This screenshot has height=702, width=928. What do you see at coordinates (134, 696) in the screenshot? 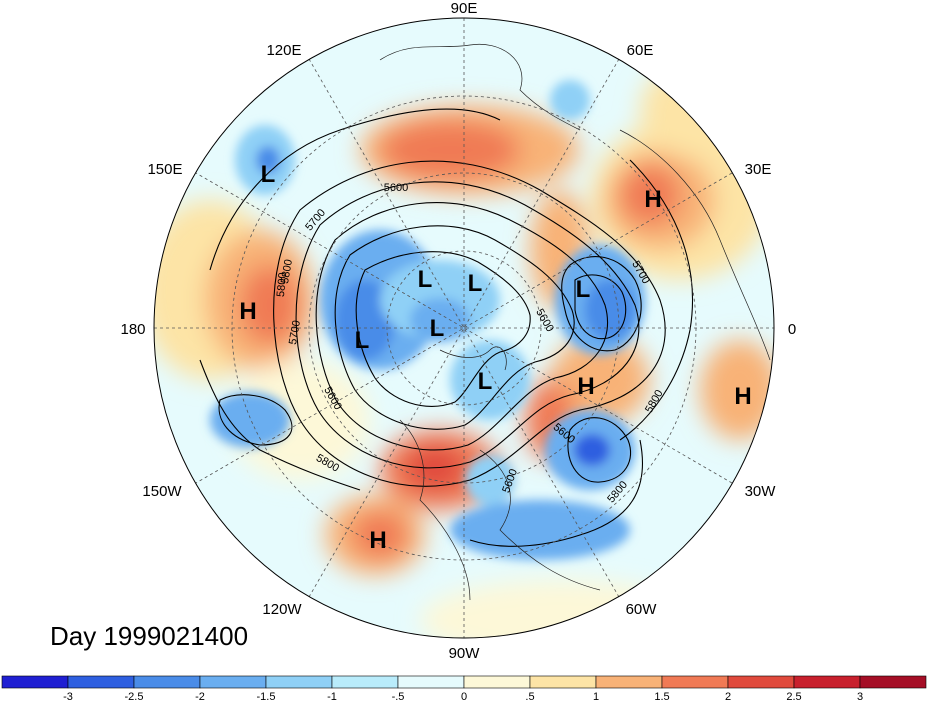
I see `colorbar-tick-label: -2.5` at bounding box center [134, 696].